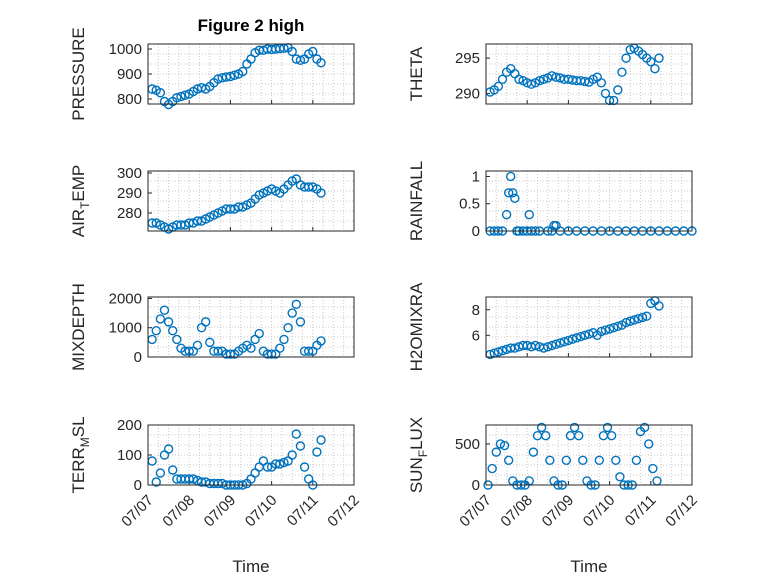 The height and width of the screenshot is (583, 778). Describe the element at coordinates (416, 73) in the screenshot. I see `y-axis-label: THETA` at that location.